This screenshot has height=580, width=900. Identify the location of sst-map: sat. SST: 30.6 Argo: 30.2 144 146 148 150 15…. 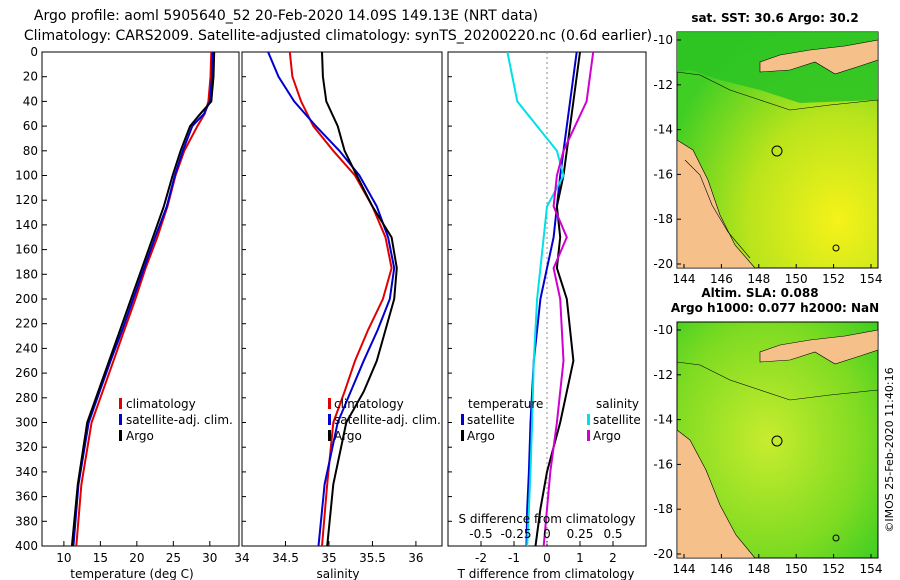
(767, 148).